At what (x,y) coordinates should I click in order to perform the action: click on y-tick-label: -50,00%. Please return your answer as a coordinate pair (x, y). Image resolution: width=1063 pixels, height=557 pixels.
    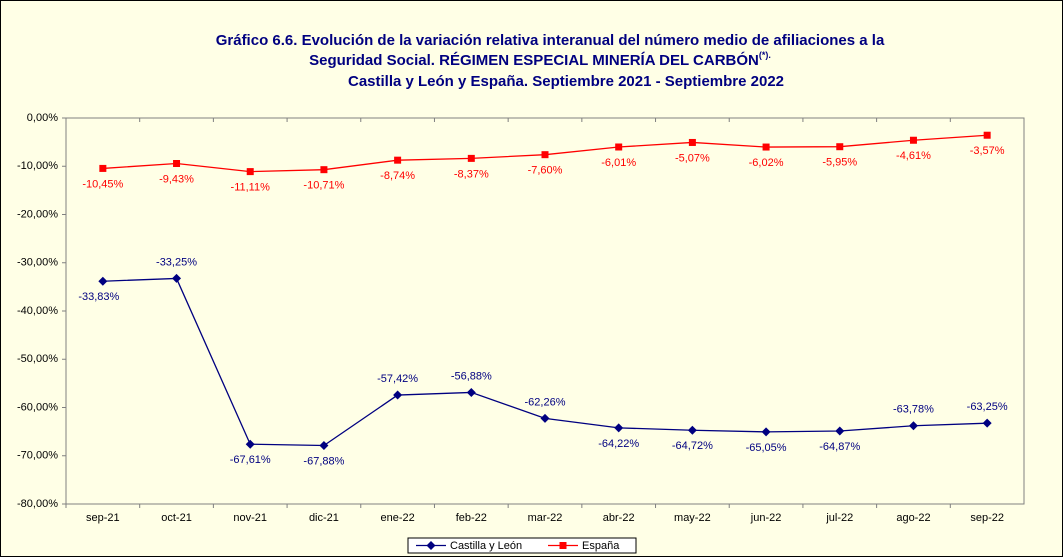
    Looking at the image, I should click on (37, 359).